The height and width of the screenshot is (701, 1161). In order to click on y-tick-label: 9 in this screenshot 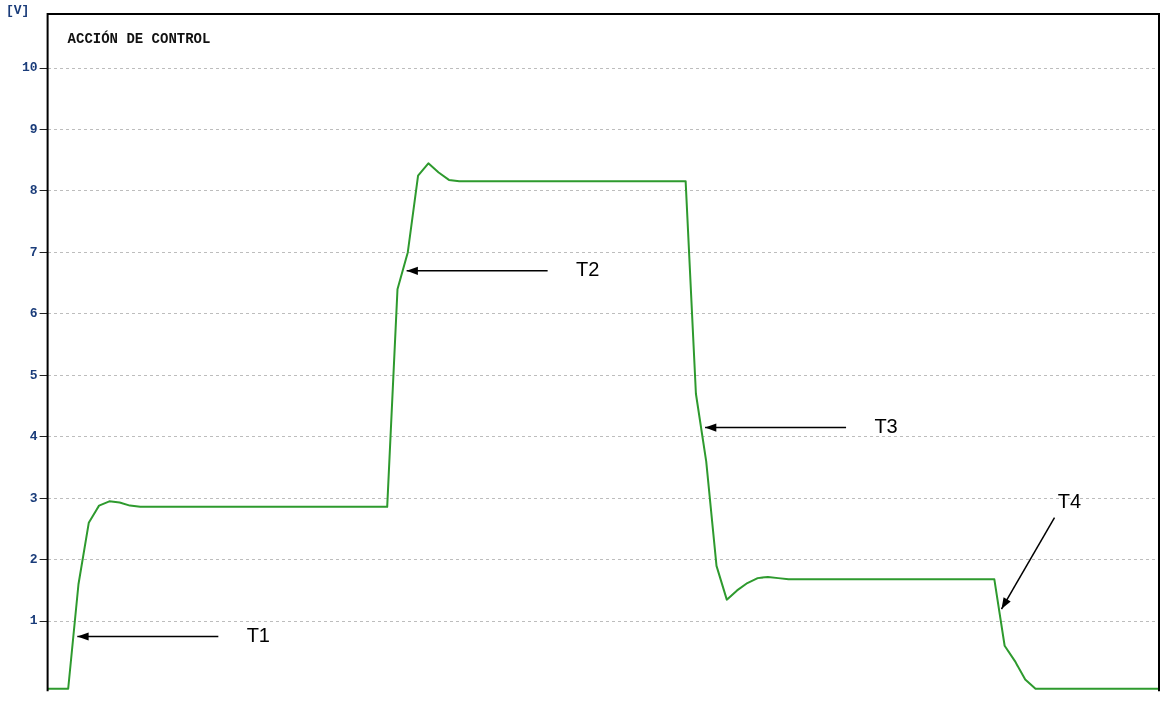, I will do `click(33, 129)`.